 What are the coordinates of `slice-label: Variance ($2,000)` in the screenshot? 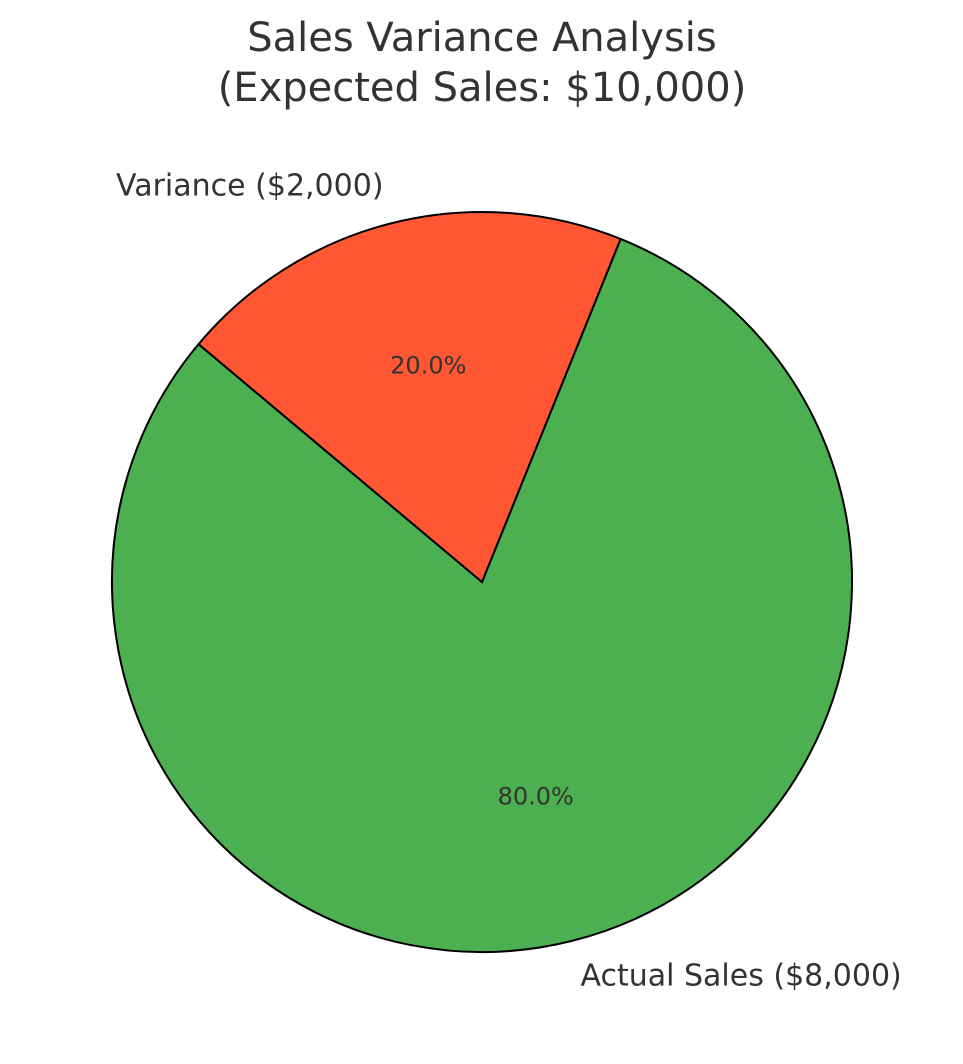 It's located at (250, 186).